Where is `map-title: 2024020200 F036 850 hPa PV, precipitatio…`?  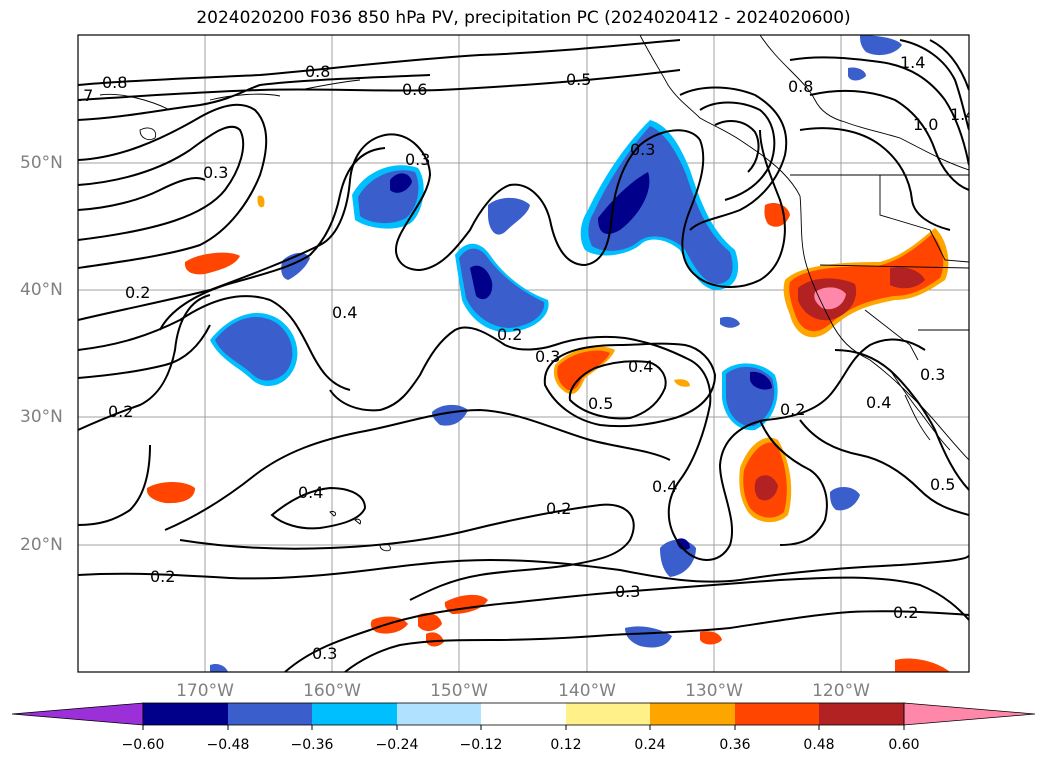
map-title: 2024020200 F036 850 hPa PV, precipitatio… is located at coordinates (523, 18).